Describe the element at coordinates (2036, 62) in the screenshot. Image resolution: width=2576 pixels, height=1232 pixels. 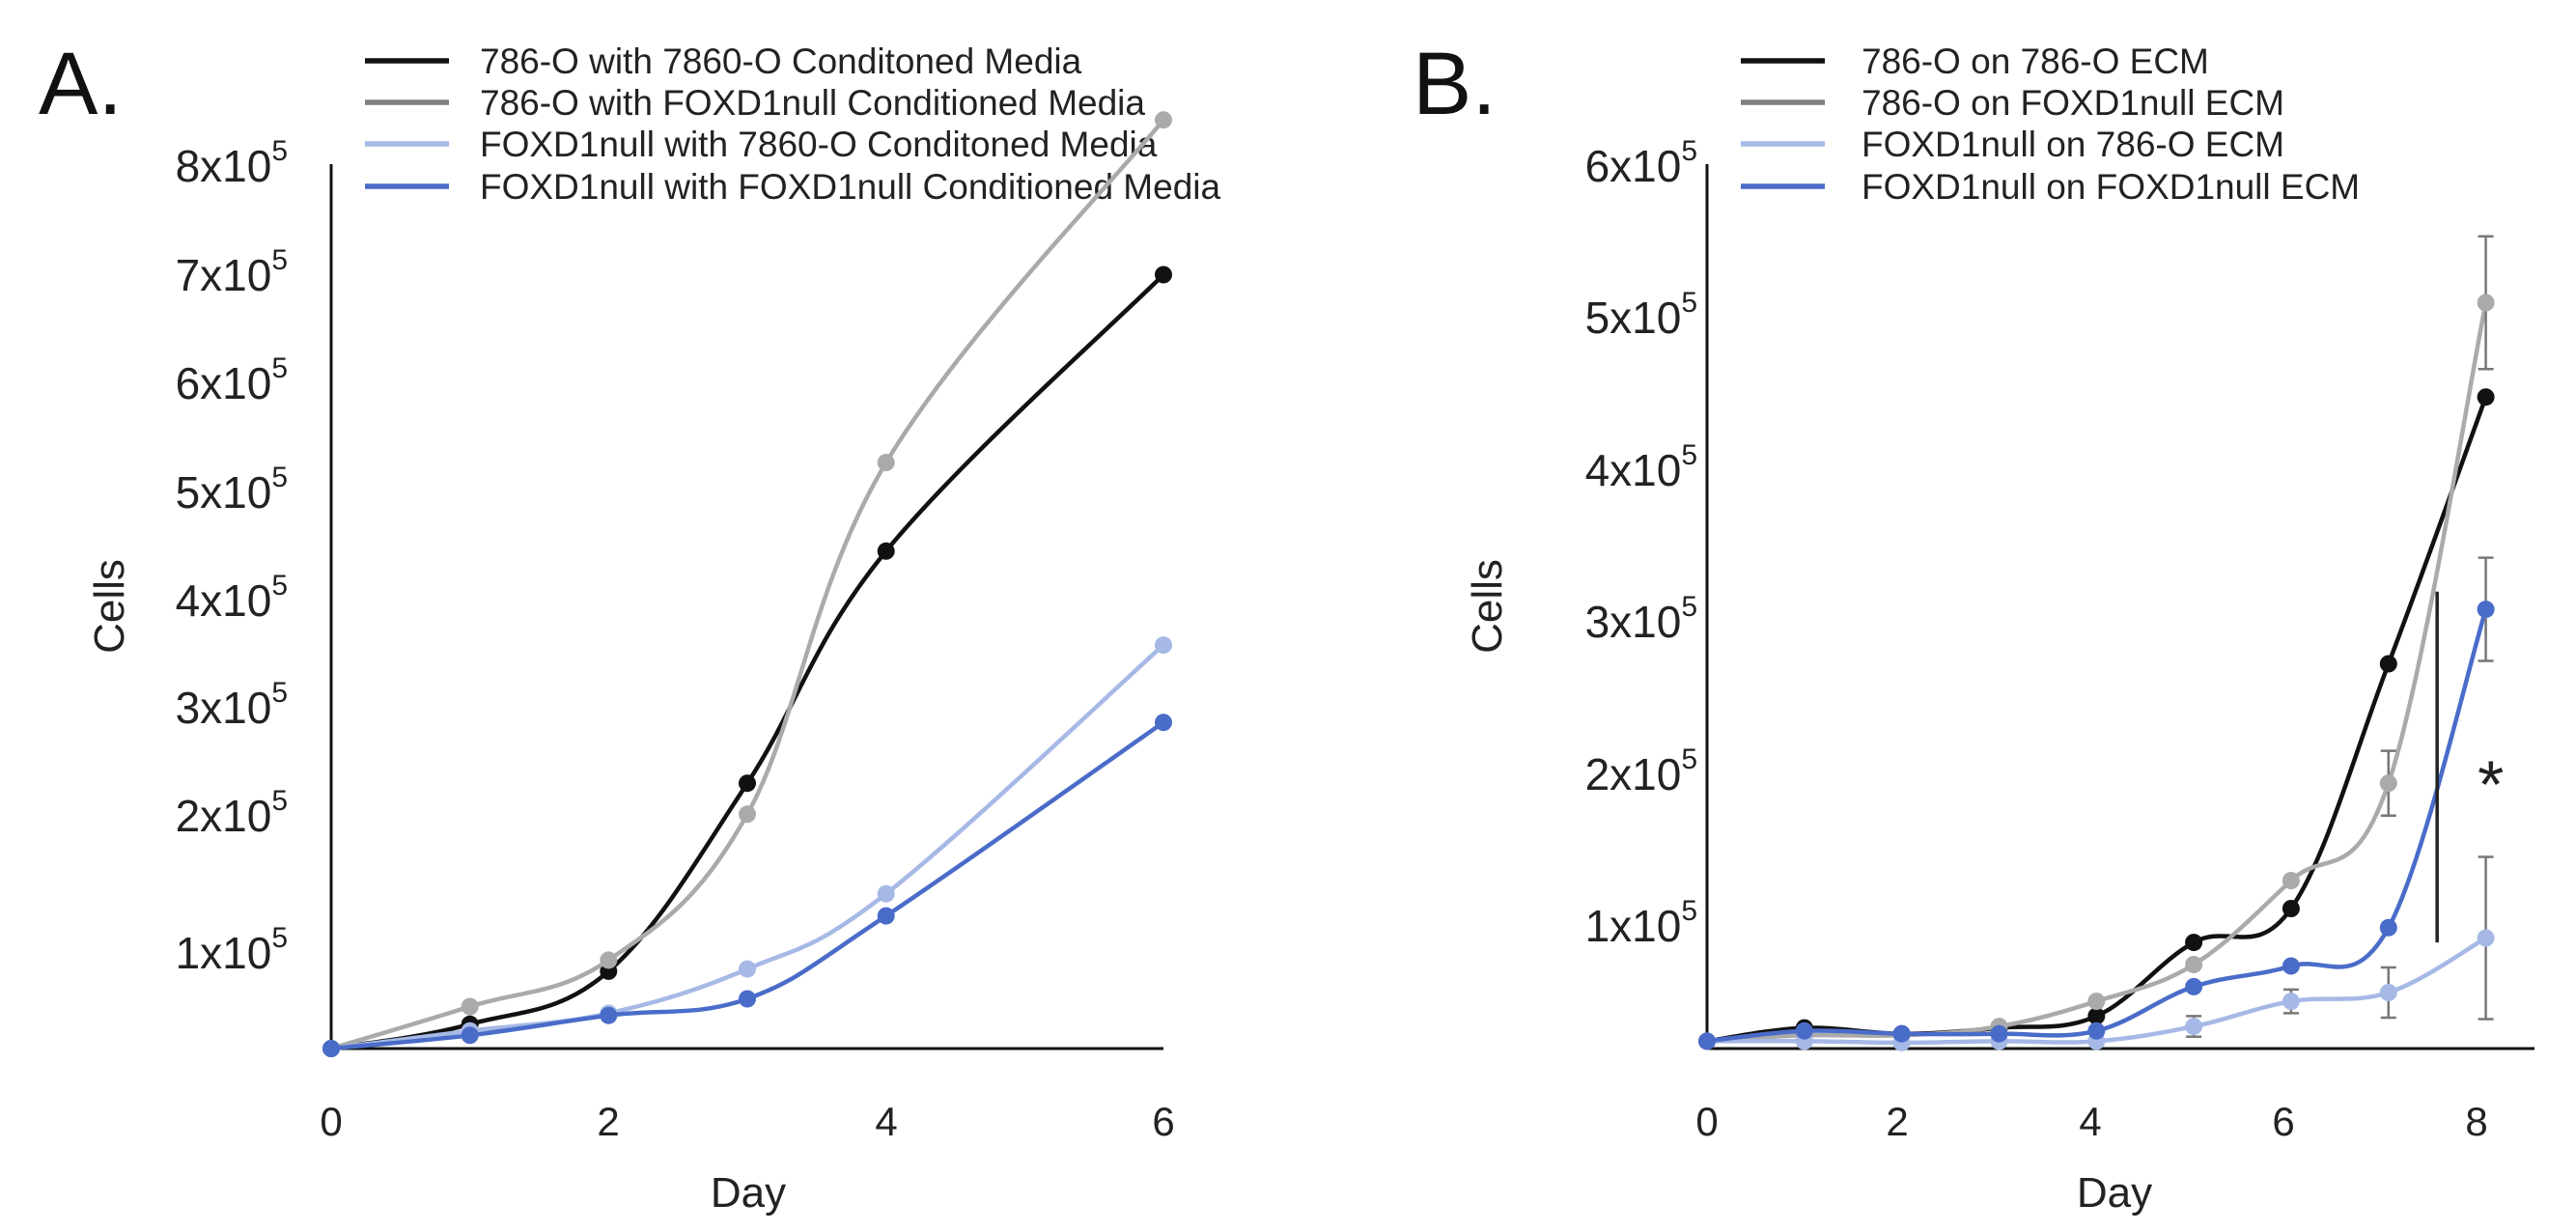
I see `legend-label-b-0: 786-O on 786-O ECM` at that location.